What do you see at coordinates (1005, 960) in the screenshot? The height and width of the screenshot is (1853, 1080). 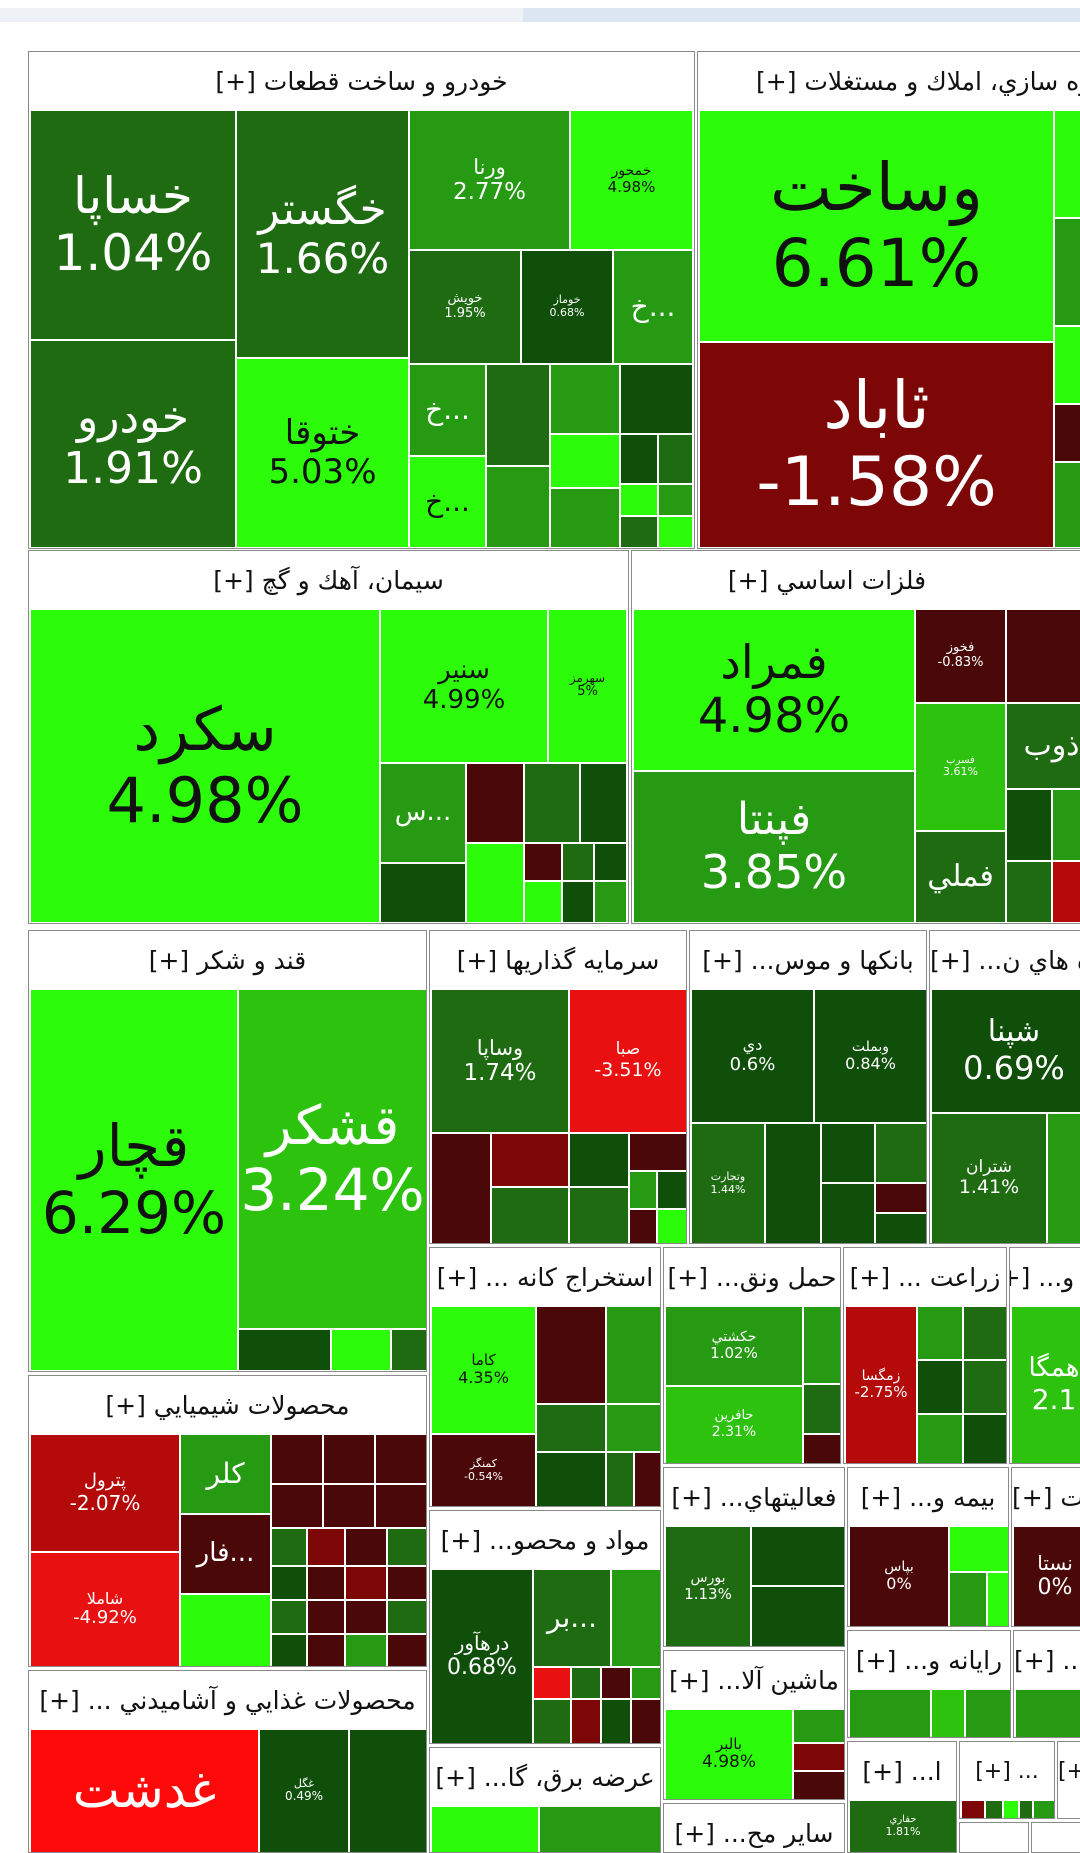 I see `sector-title-pharma: فرآورده هاي ن... [+]` at bounding box center [1005, 960].